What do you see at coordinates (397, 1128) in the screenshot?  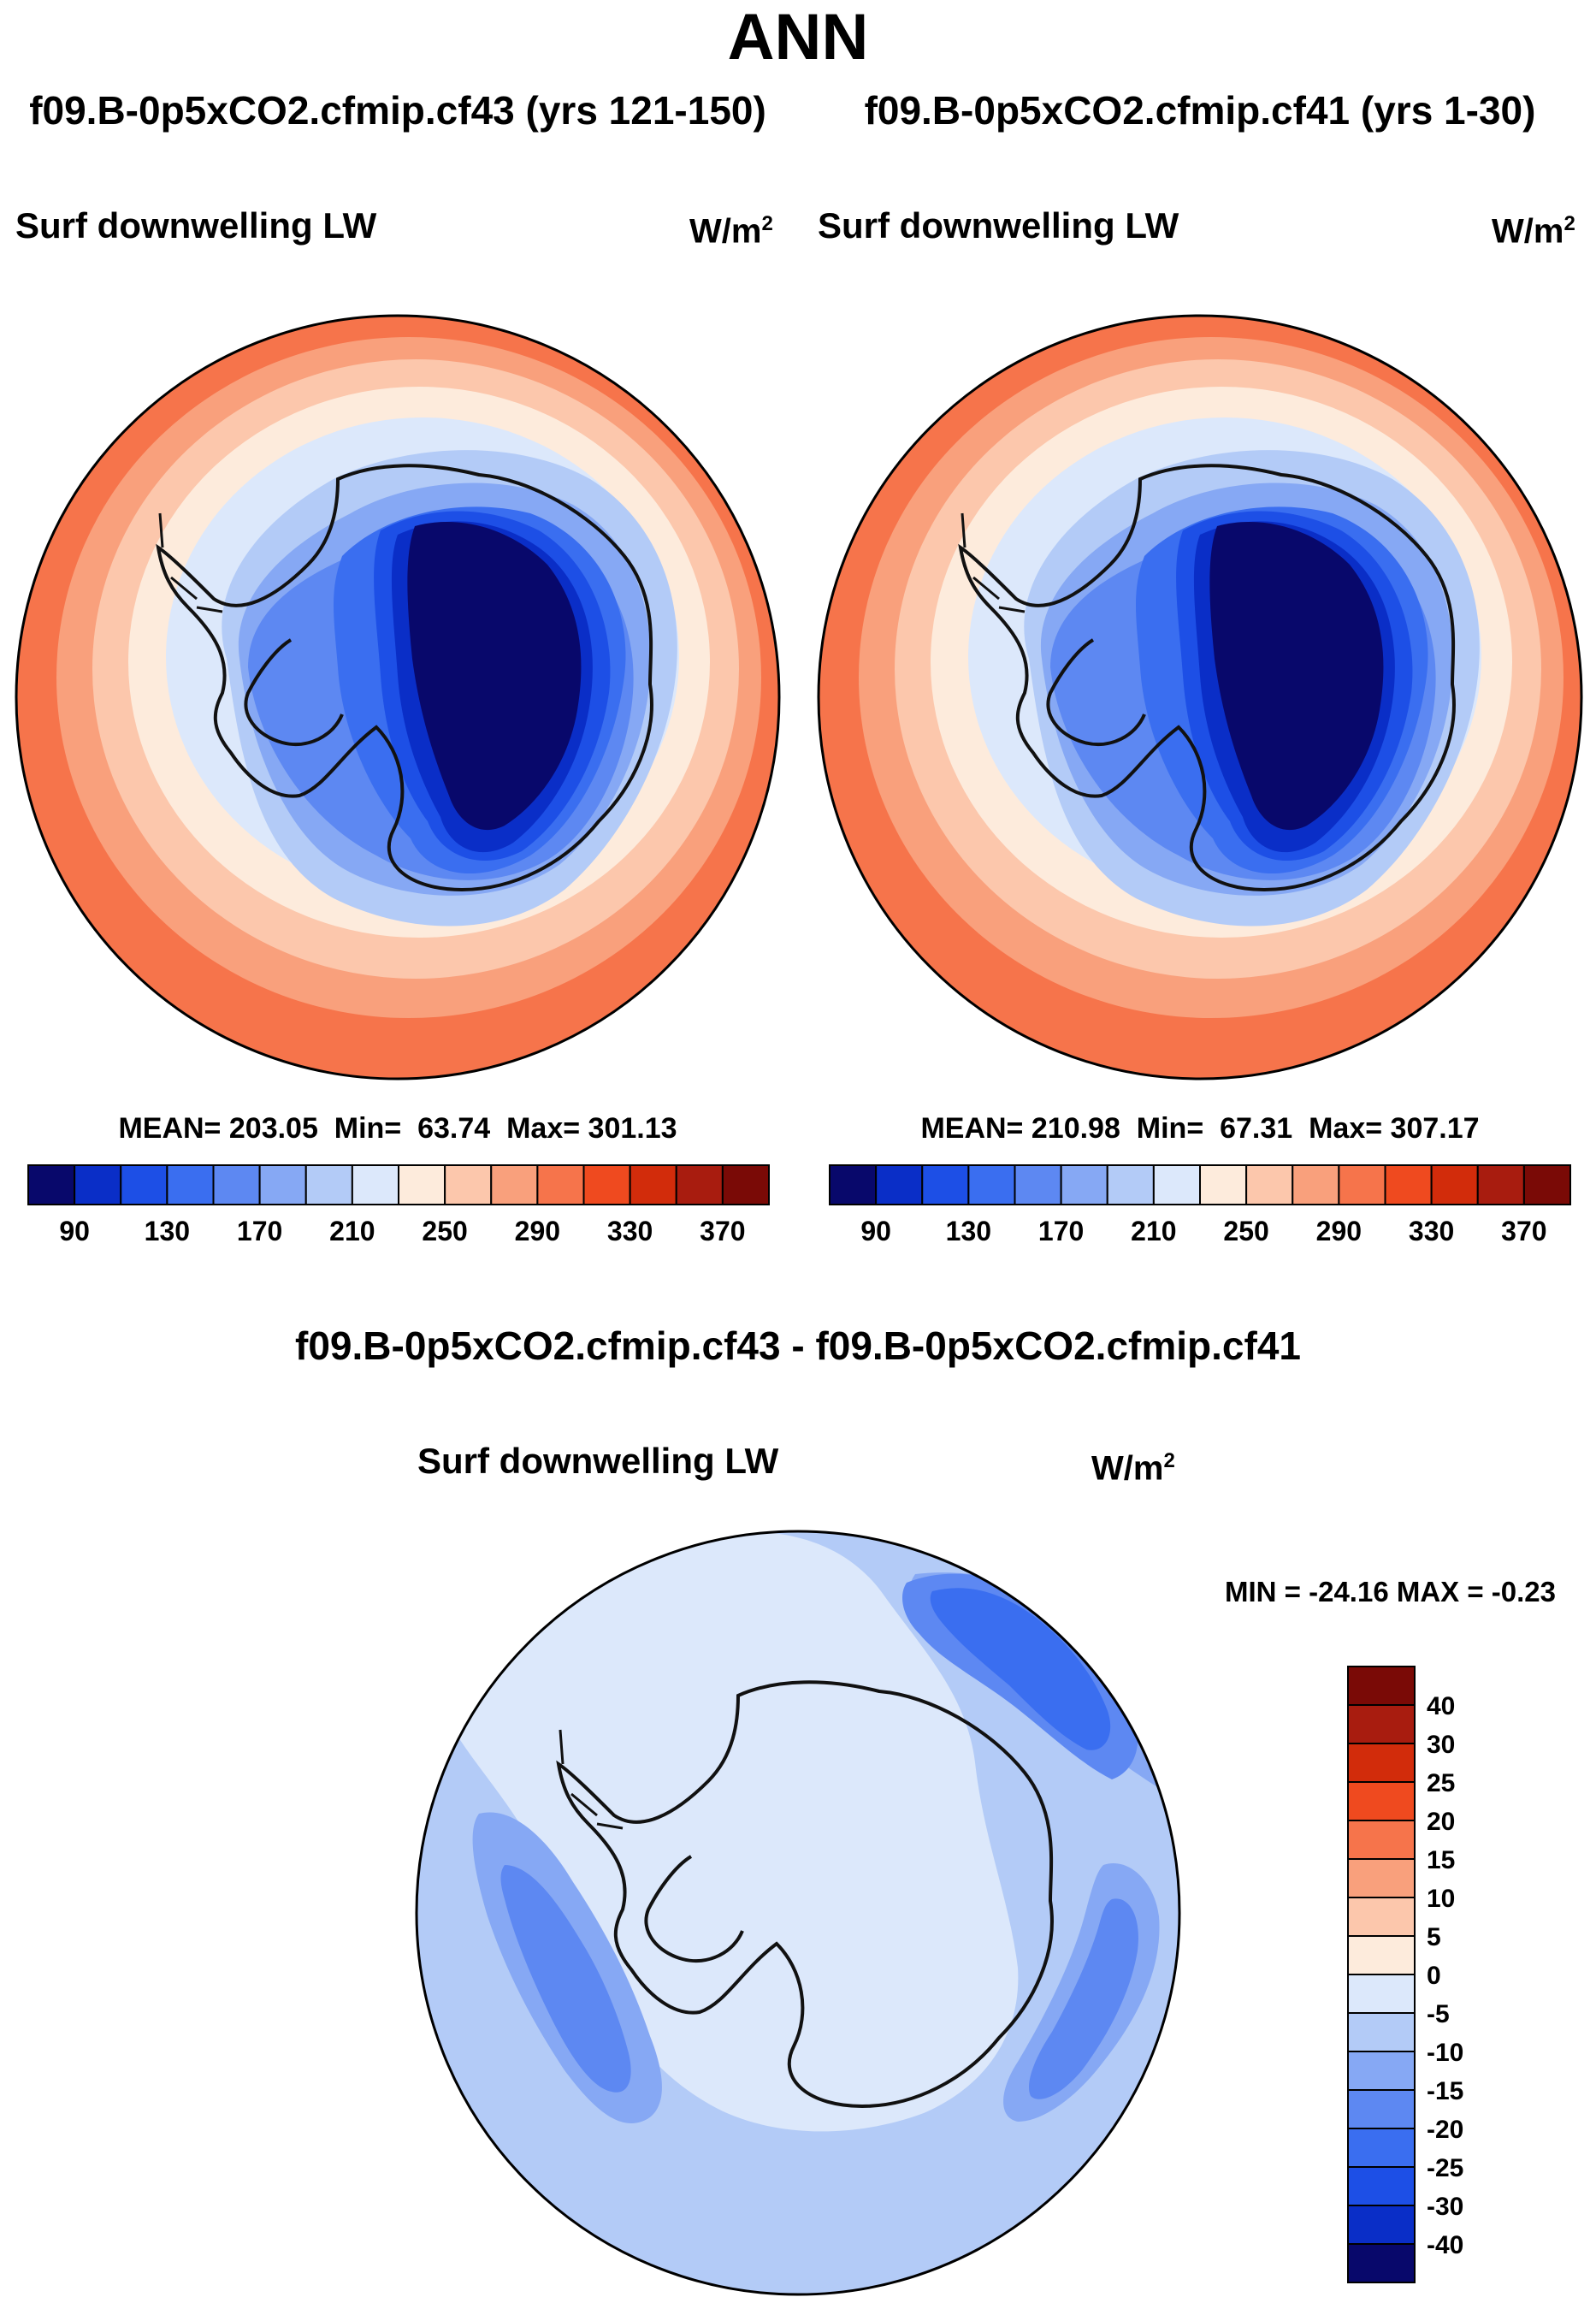 I see `panel1-stats: MEAN= 203.05 Min= 63.74 Max= 301.13` at bounding box center [397, 1128].